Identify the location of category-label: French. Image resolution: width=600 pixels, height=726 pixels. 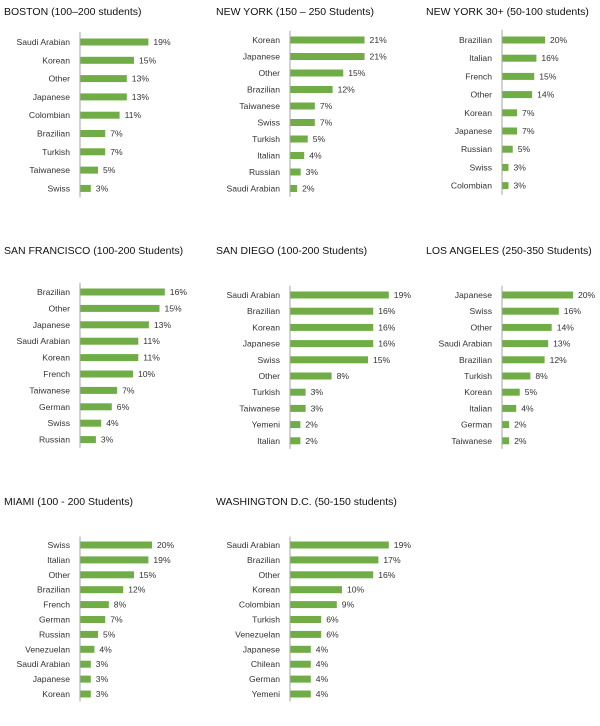
(478, 76).